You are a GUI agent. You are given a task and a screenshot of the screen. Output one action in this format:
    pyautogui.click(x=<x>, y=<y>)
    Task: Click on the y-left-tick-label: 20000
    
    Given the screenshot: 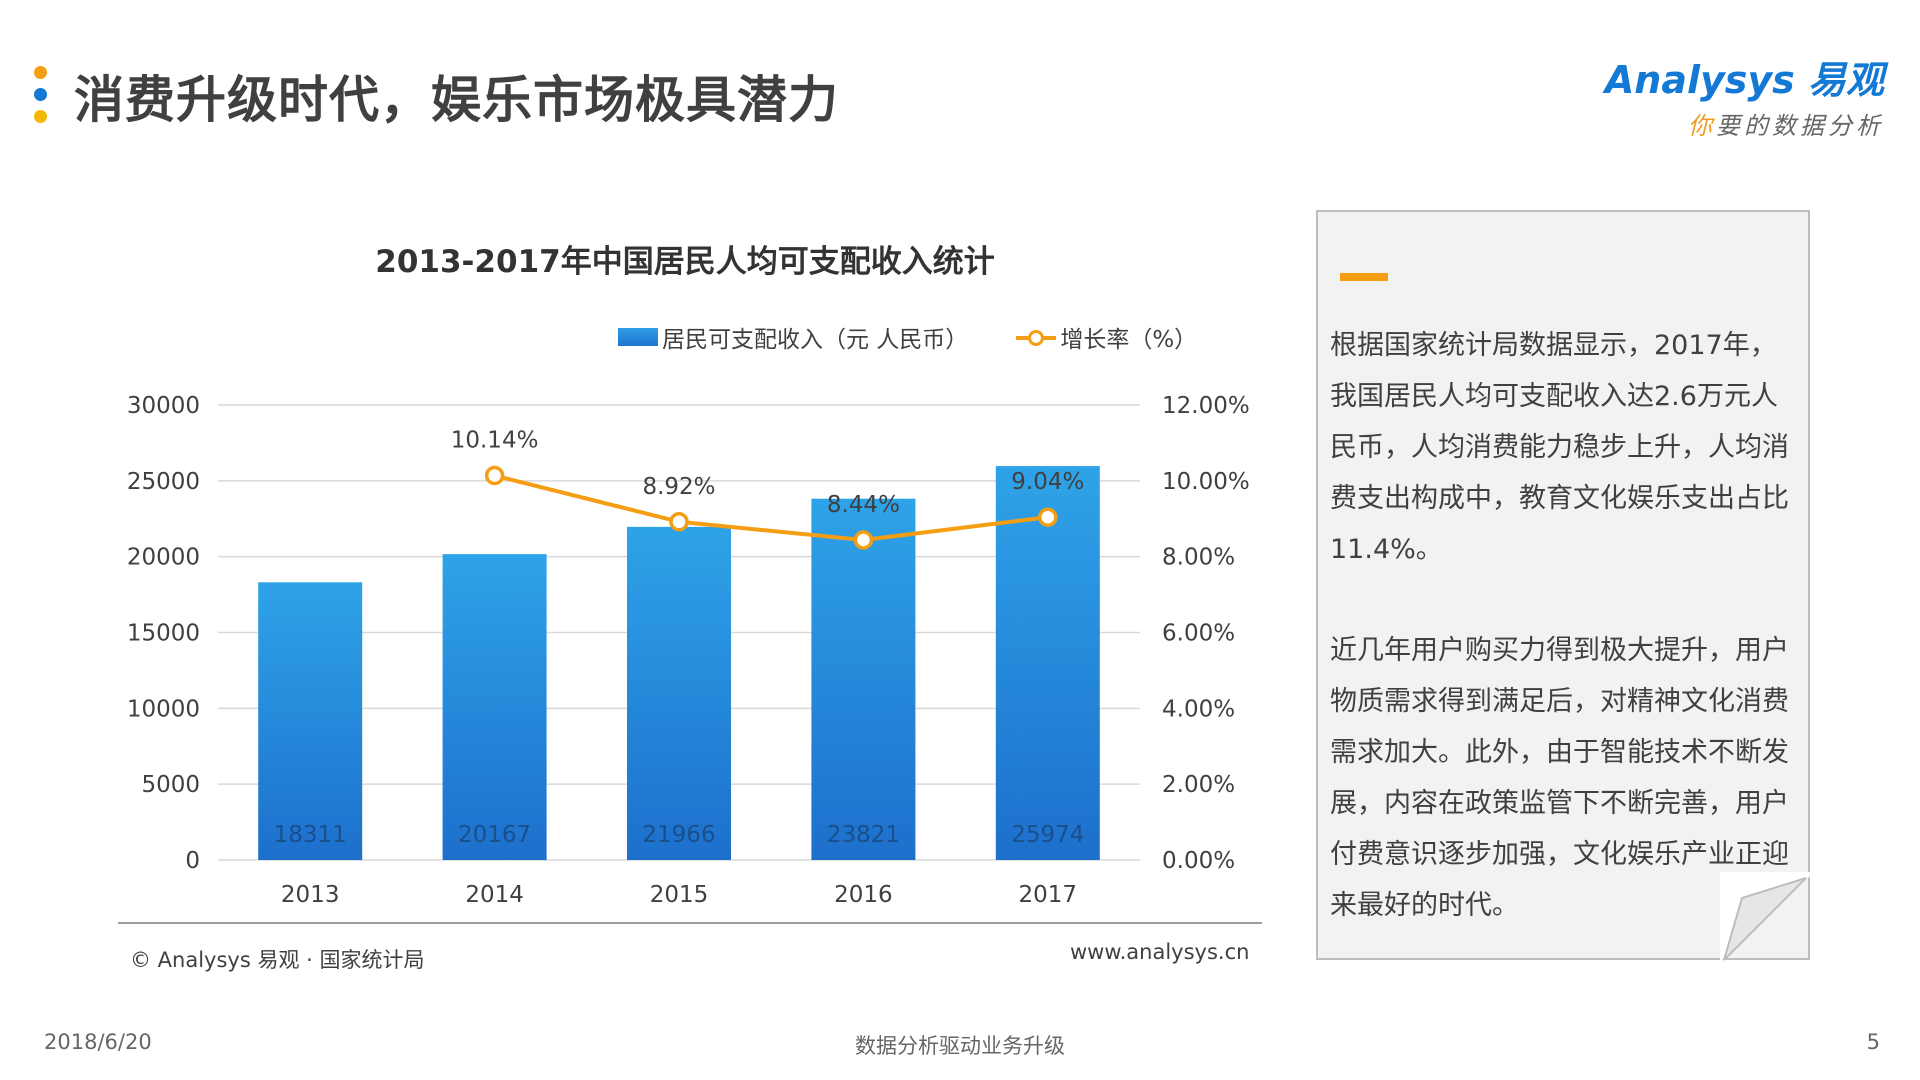 What is the action you would take?
    pyautogui.click(x=163, y=558)
    